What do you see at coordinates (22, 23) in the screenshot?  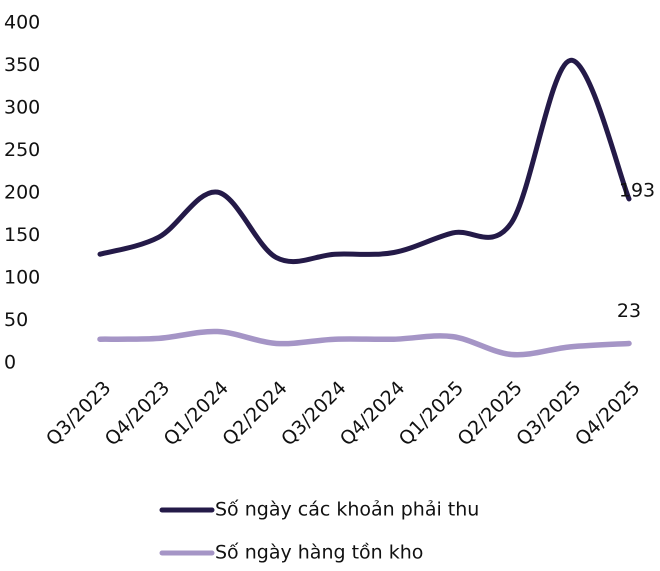 I see `y-tick-label: 400` at bounding box center [22, 23].